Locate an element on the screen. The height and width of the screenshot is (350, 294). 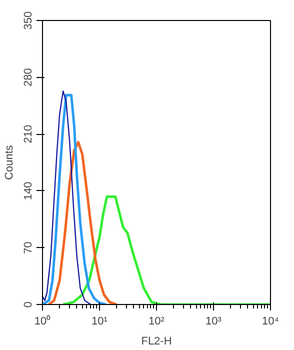
y-tick-label: 140 is located at coordinates (28, 191).